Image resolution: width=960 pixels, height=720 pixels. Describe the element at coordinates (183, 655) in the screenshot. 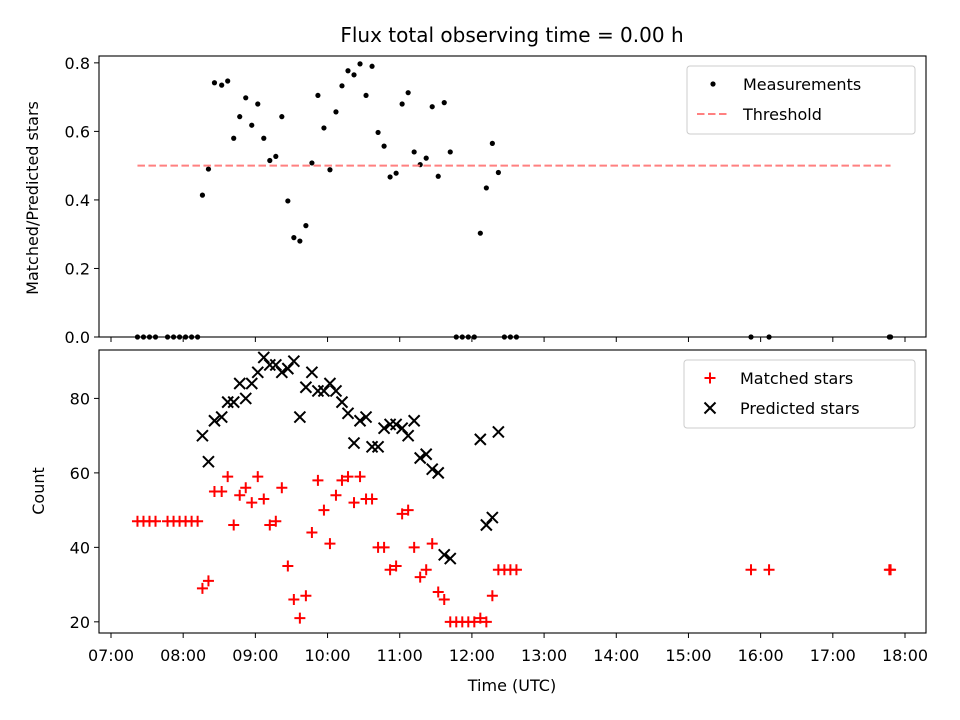

I see `x-tick-label: 08:00` at that location.